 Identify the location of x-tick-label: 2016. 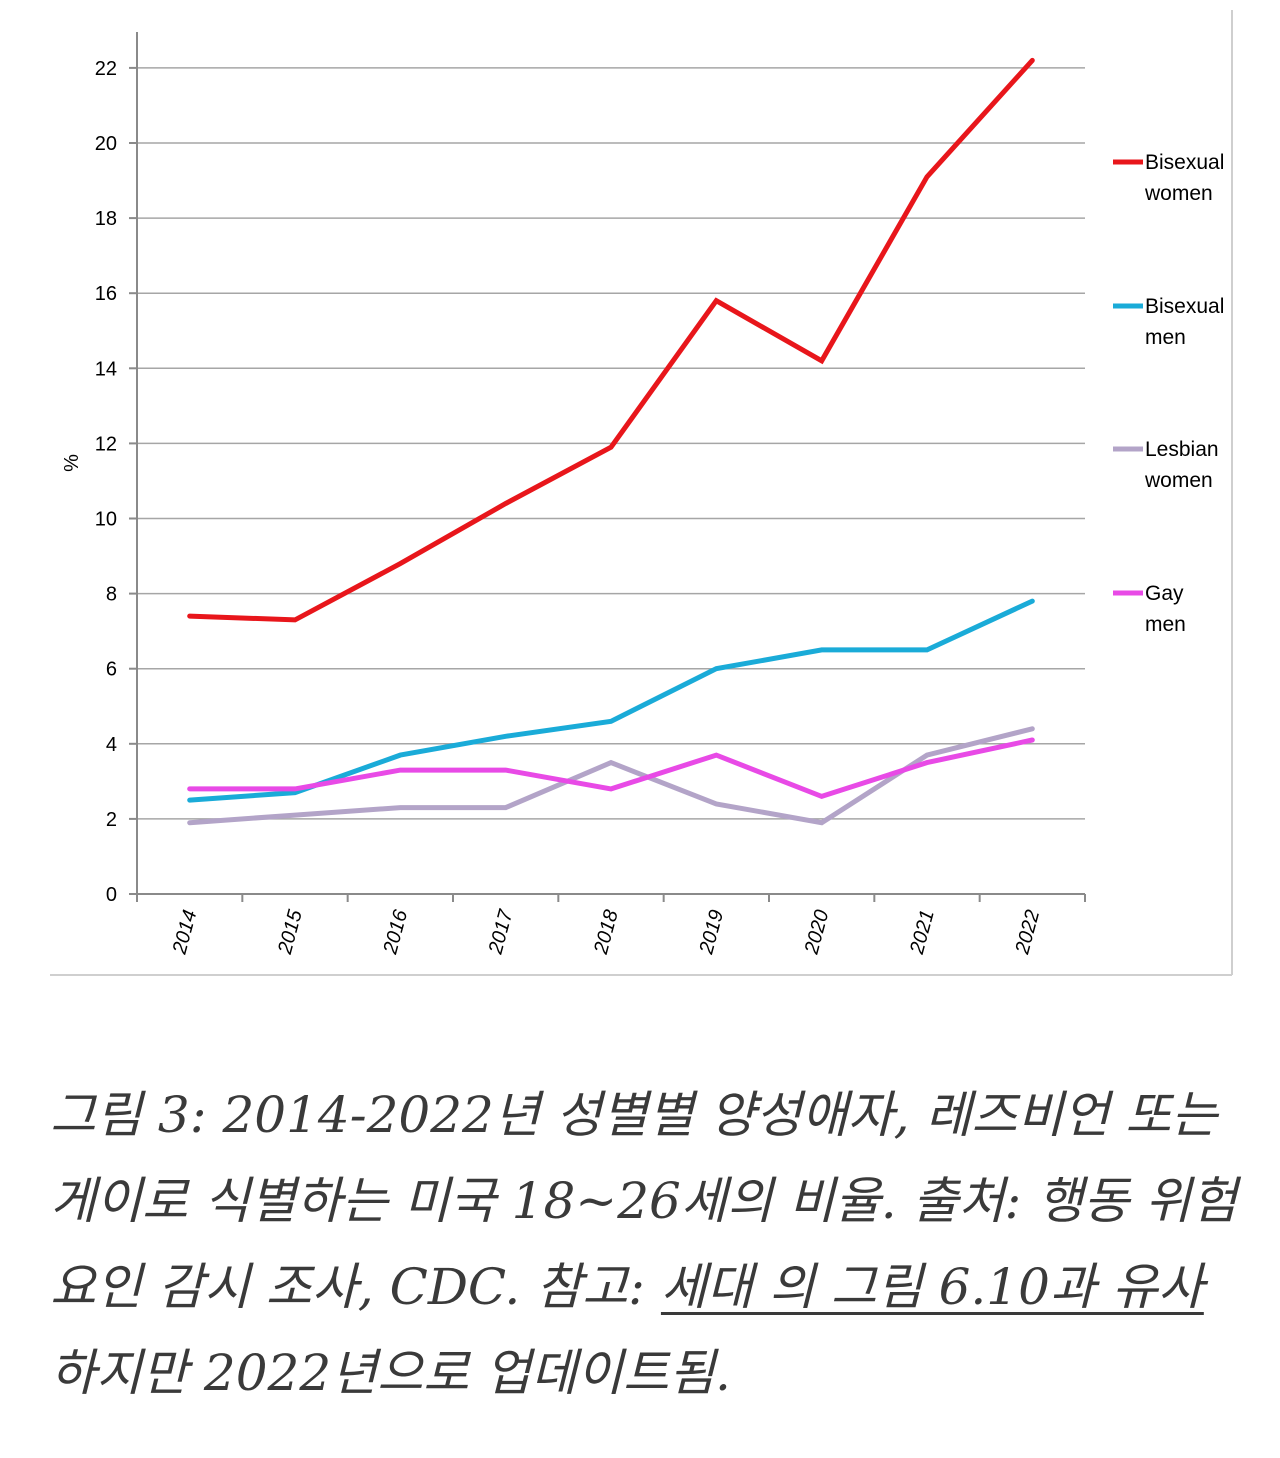
(395, 932).